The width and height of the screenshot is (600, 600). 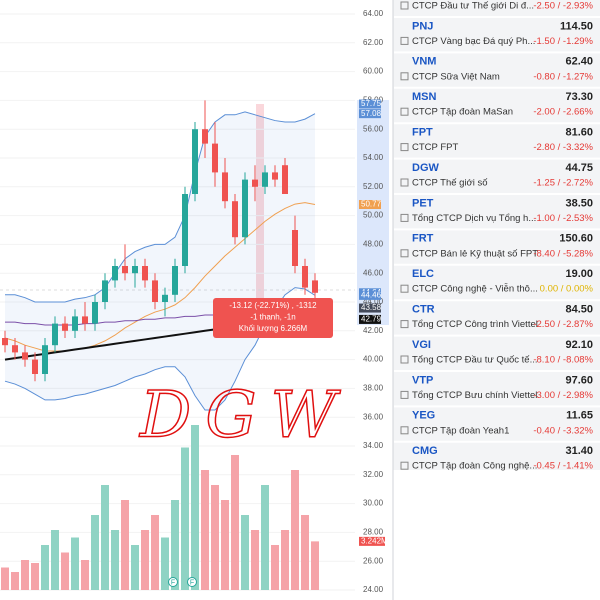 I want to click on watchlist-row: FPT 81.60 CTCP FPT -2.80 / -3.32%, so click(x=497, y=143).